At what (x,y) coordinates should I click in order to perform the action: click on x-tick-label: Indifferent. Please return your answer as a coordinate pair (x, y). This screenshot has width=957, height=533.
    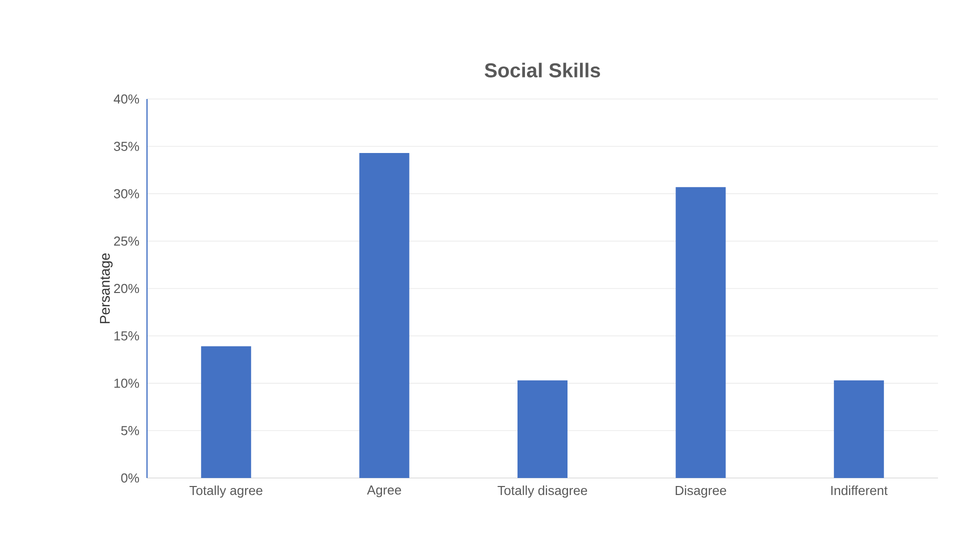
    Looking at the image, I should click on (859, 491).